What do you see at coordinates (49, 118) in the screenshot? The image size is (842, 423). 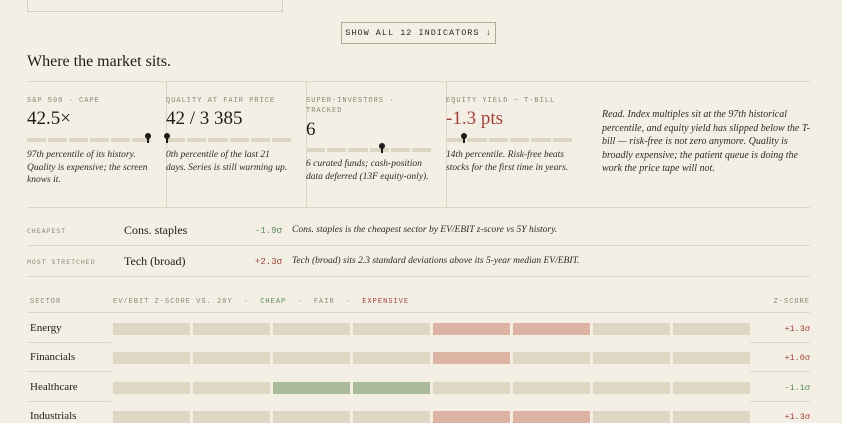 I see `card-value: 42.5×` at bounding box center [49, 118].